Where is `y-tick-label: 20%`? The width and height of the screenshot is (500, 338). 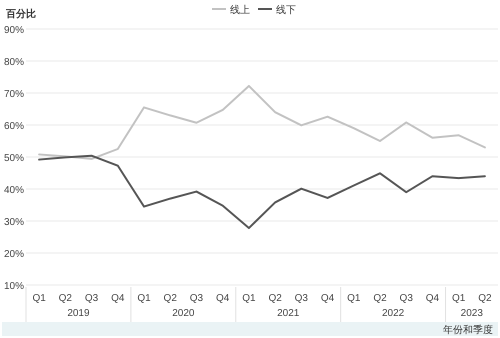
y-tick-label: 20% is located at coordinates (14, 254).